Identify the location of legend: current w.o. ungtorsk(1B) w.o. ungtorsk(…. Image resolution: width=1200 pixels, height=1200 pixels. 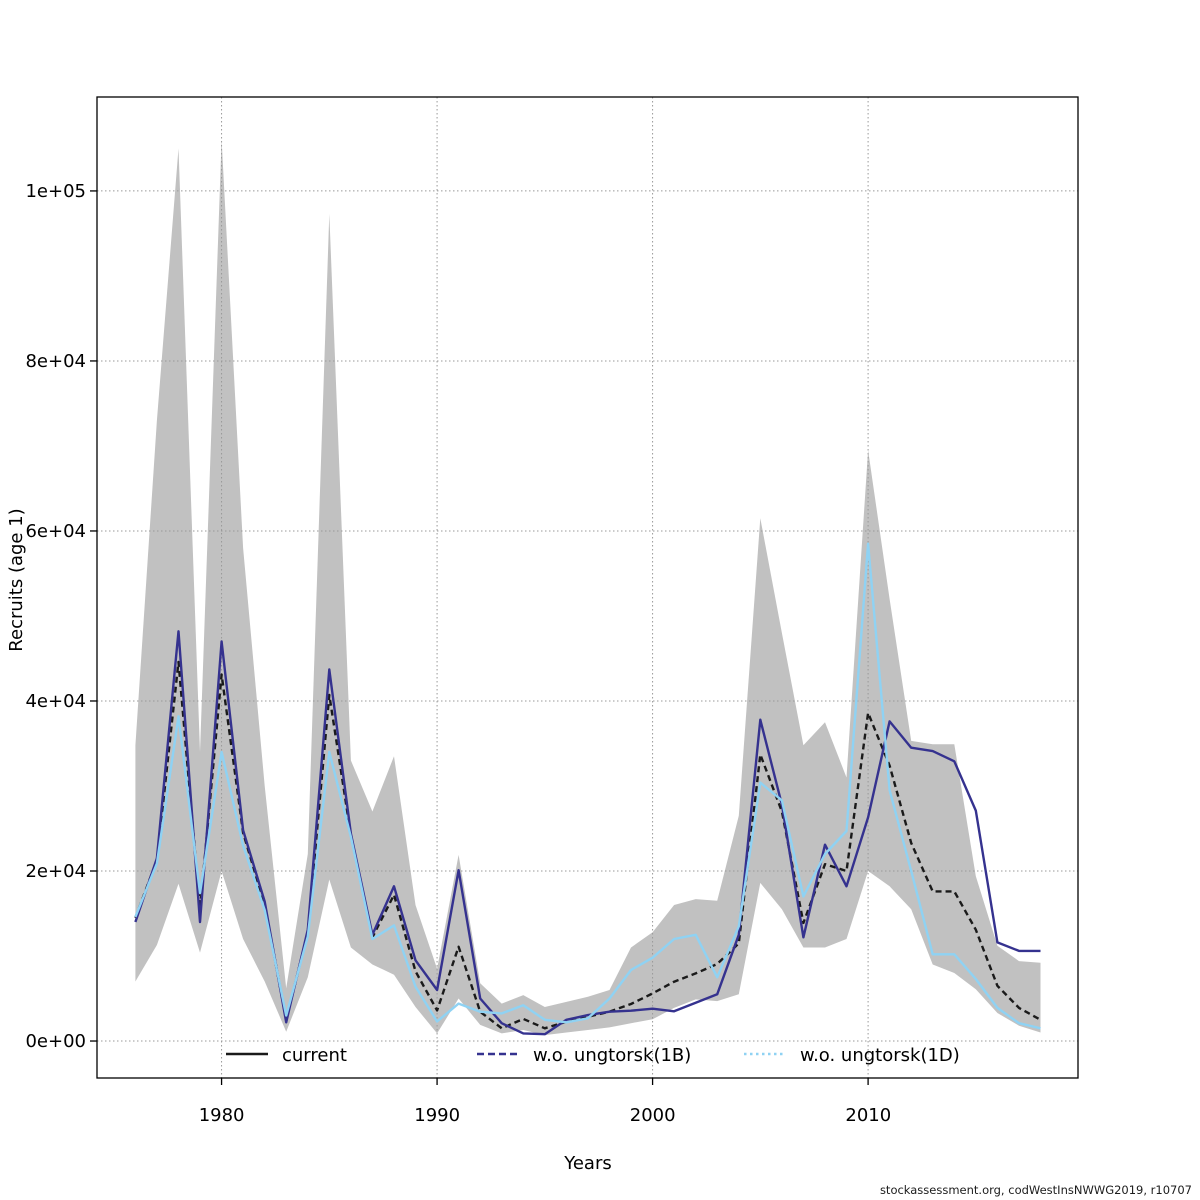
(593, 1055).